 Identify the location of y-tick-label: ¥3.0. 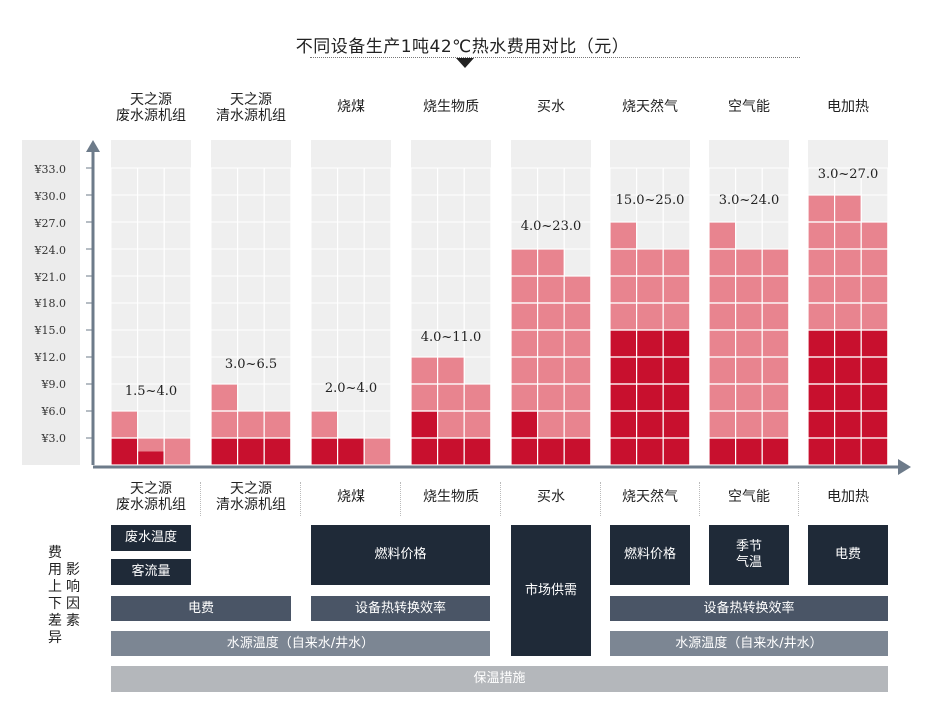
(54, 438).